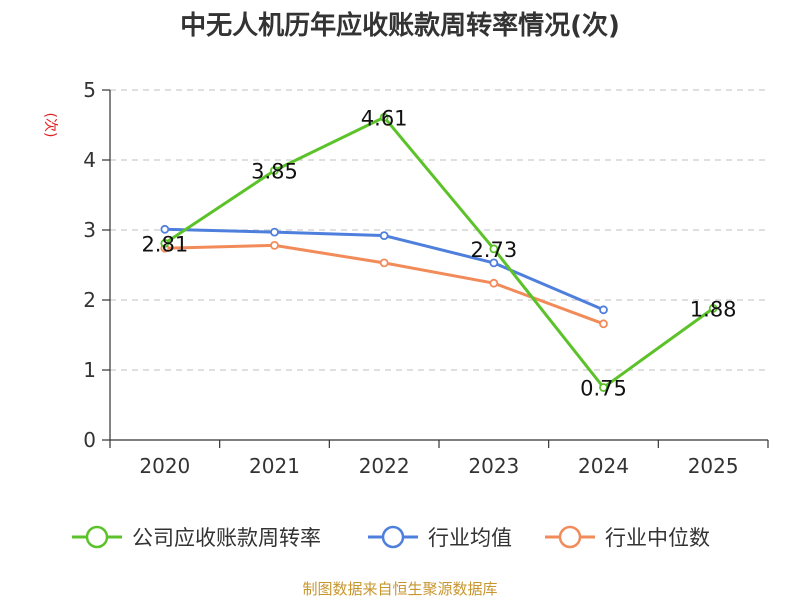 This screenshot has height=600, width=800. I want to click on y-axis-label: (次), so click(50, 125).